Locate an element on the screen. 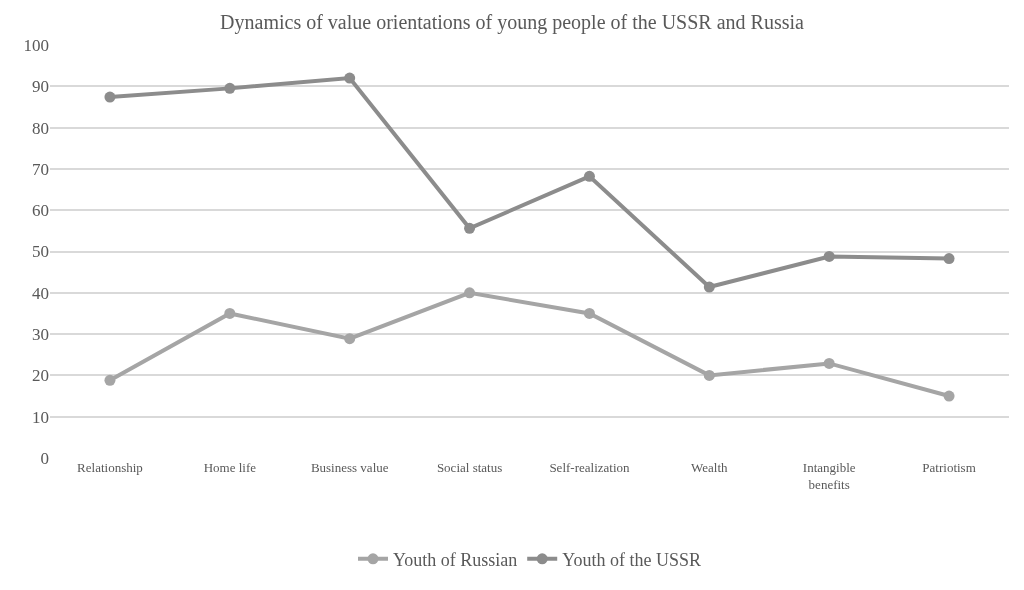 The width and height of the screenshot is (1024, 590). y-tick-label: 90 is located at coordinates (40, 87).